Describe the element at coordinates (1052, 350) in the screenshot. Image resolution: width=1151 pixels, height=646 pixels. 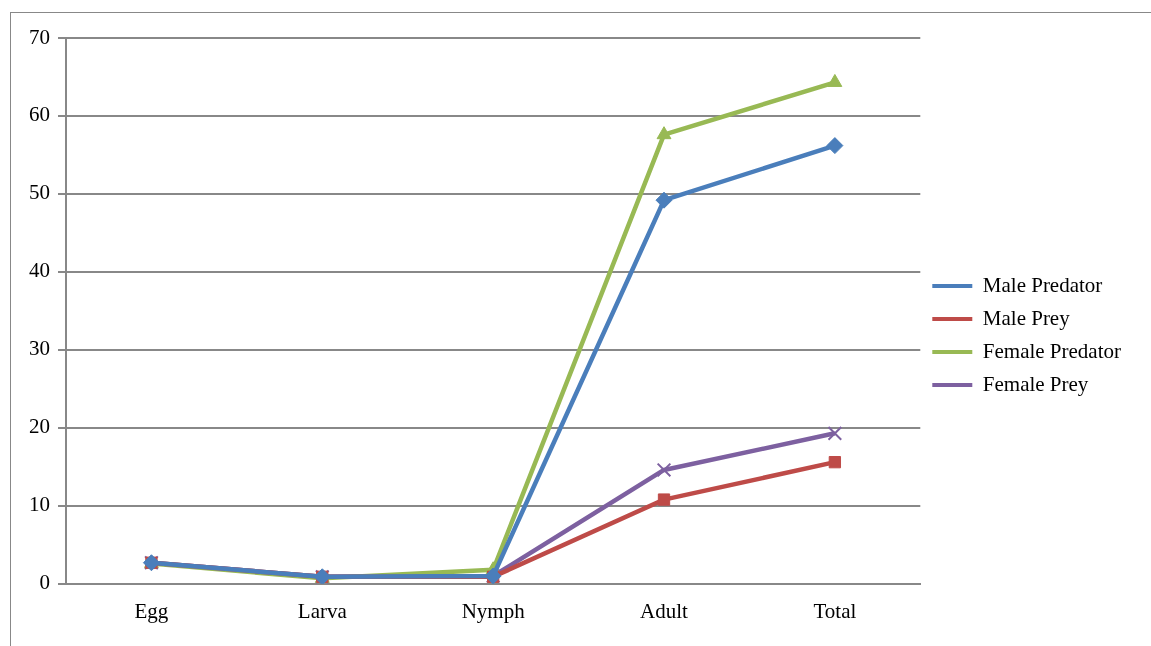
I see `legend-label: Female Predator` at that location.